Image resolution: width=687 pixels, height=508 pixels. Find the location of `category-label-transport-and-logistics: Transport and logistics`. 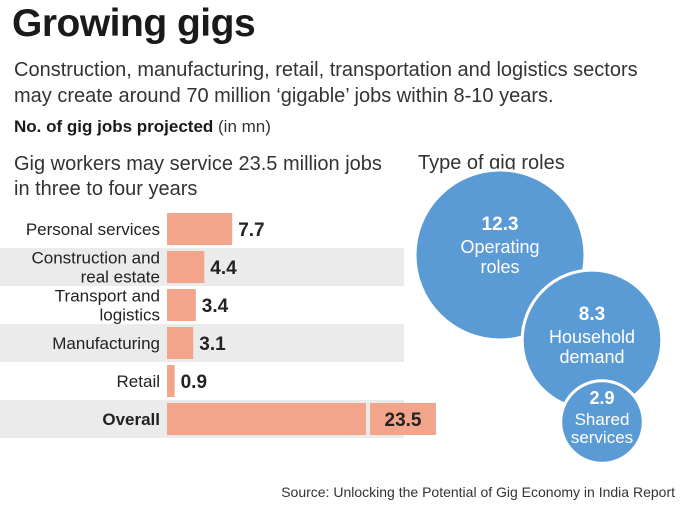

category-label-transport-and-logistics: Transport and logistics is located at coordinates (107, 306).